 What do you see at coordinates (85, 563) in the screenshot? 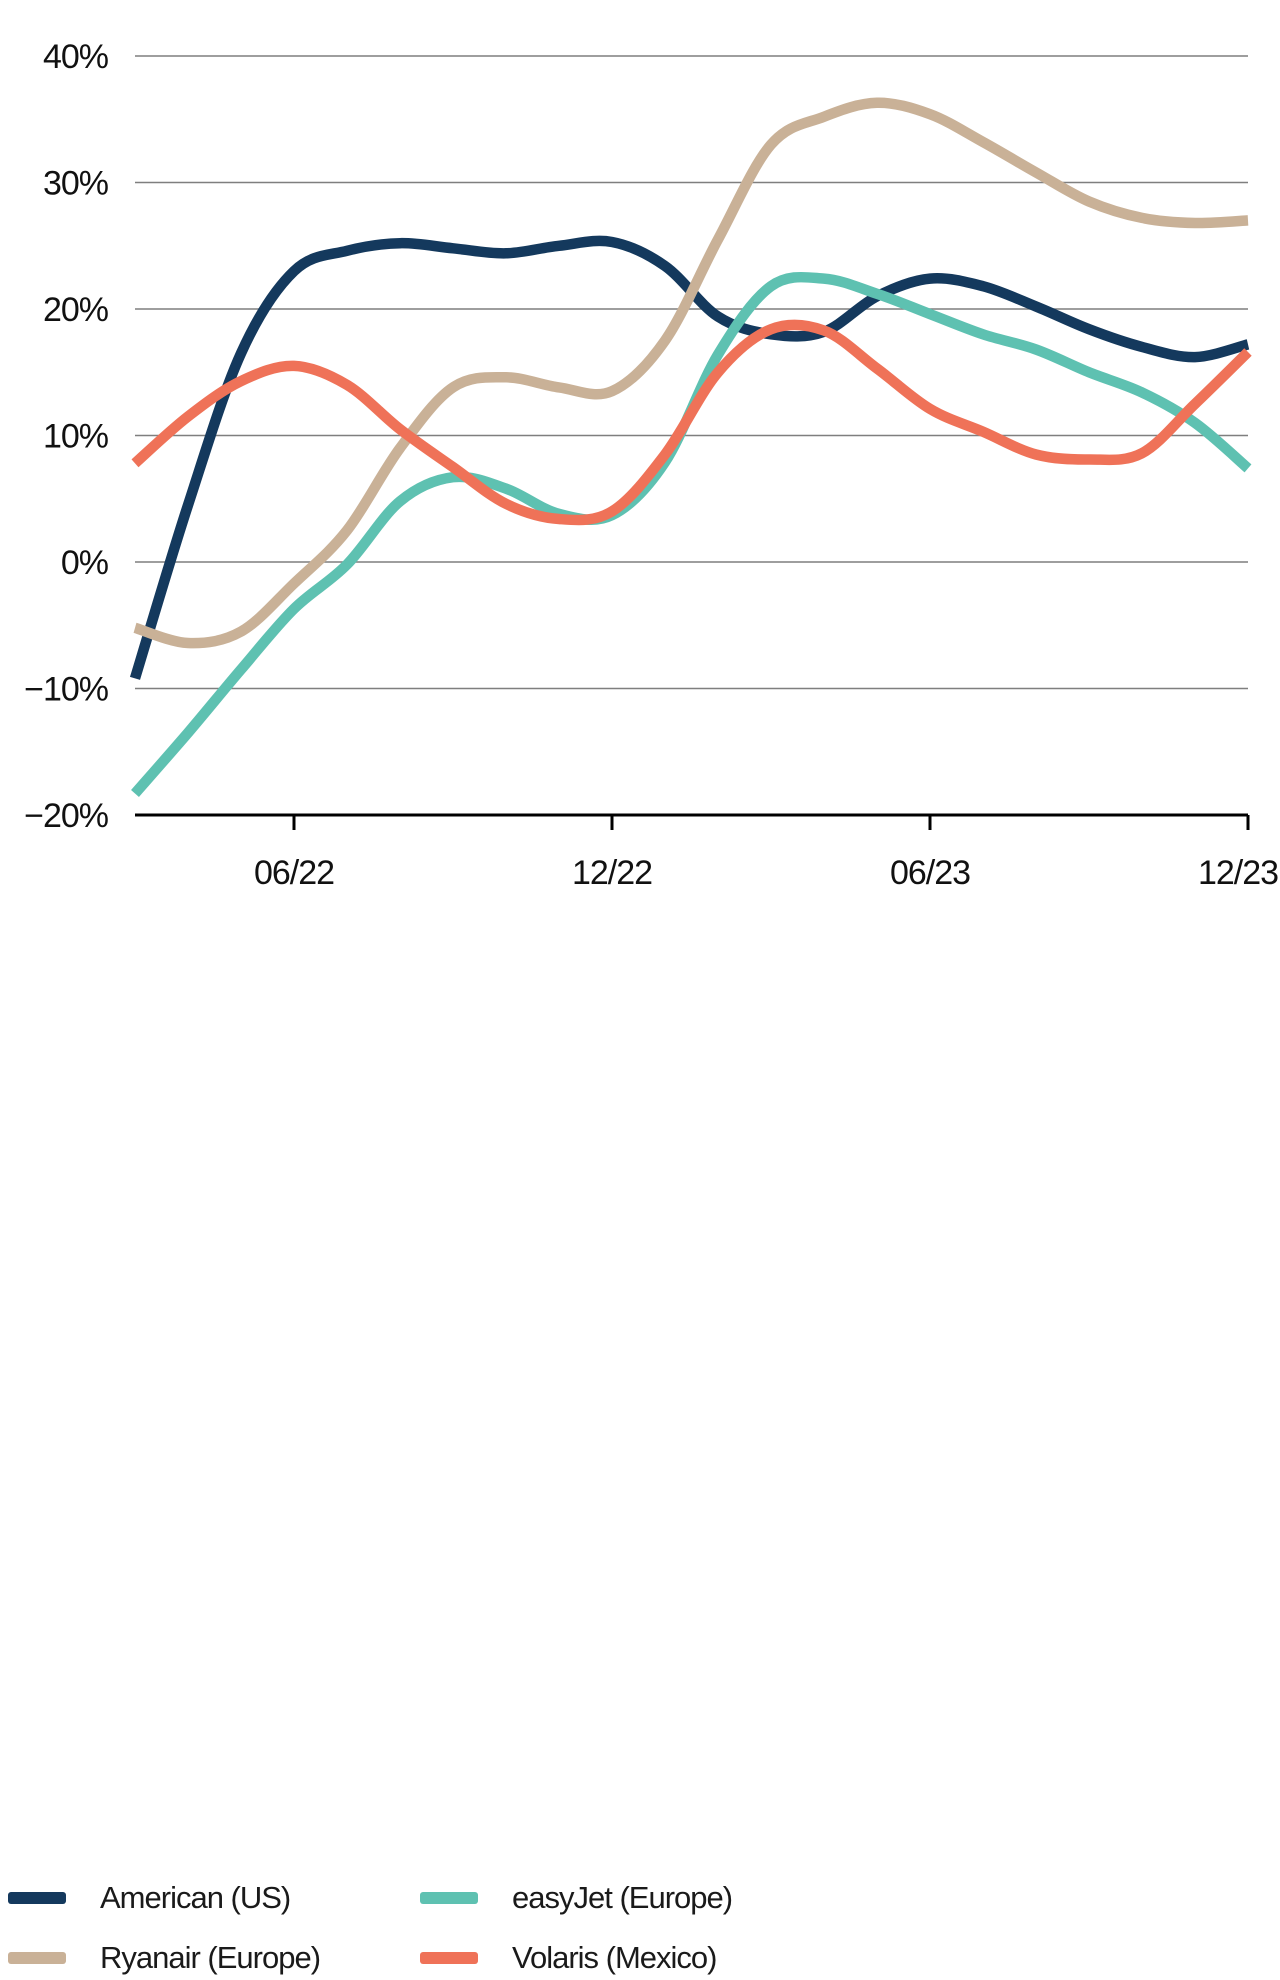
I see `y-tick-label: 0%` at bounding box center [85, 563].